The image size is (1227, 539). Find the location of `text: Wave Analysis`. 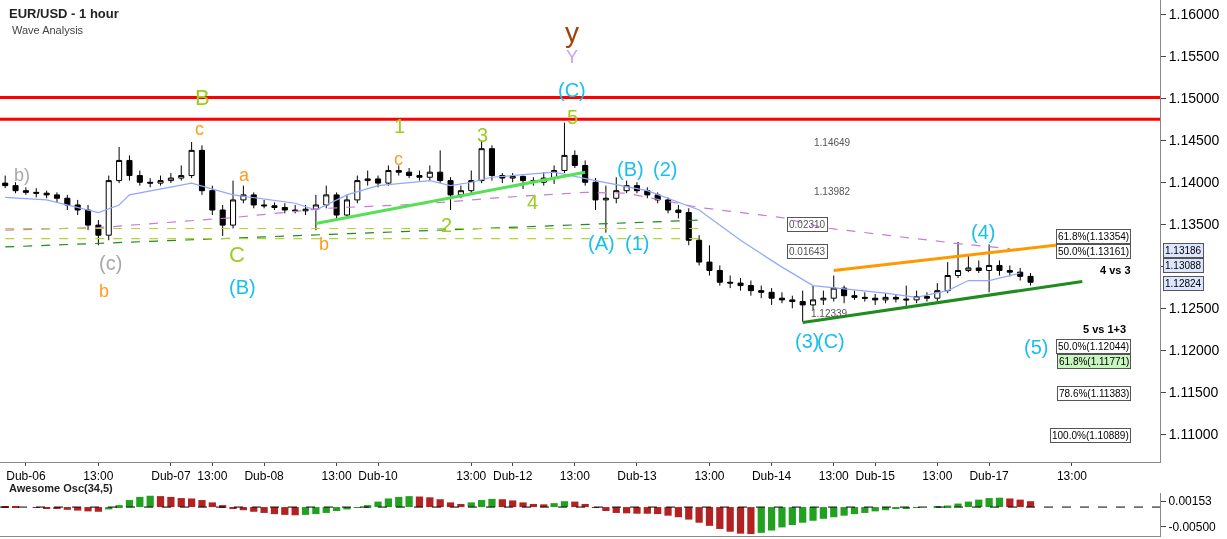

text: Wave Analysis is located at coordinates (48, 30).